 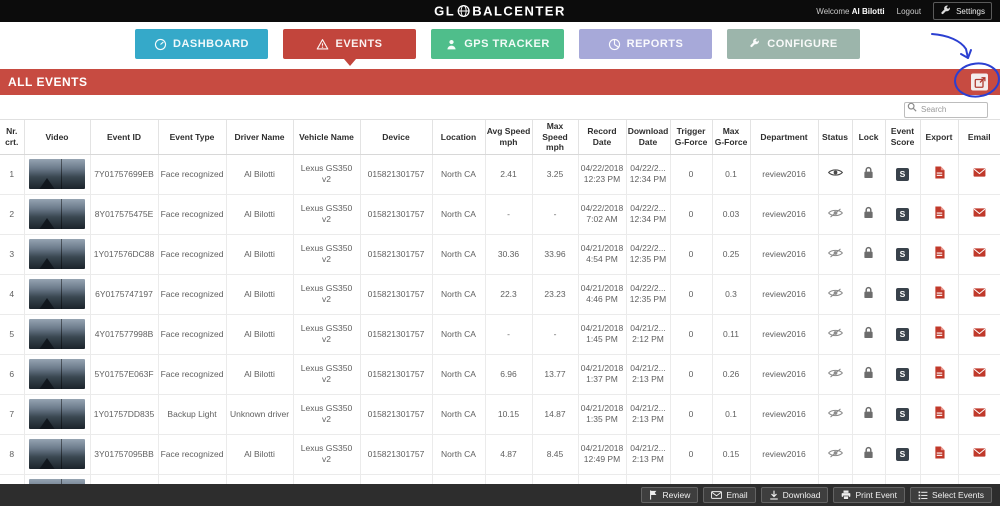 What do you see at coordinates (458, 453) in the screenshot?
I see `location-cell-text: North CA` at bounding box center [458, 453].